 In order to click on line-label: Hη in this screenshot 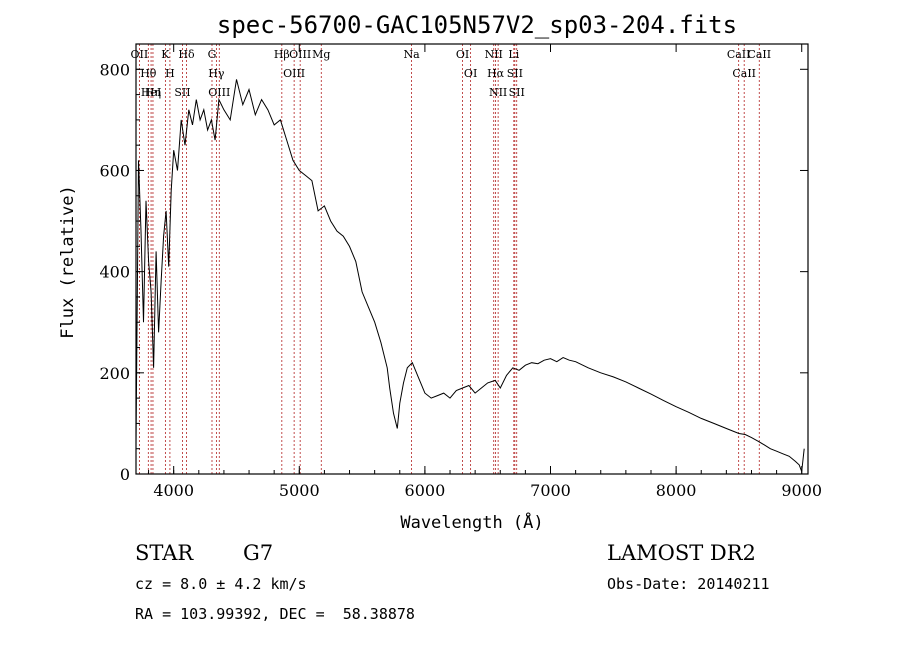, I will do `click(153, 92)`.